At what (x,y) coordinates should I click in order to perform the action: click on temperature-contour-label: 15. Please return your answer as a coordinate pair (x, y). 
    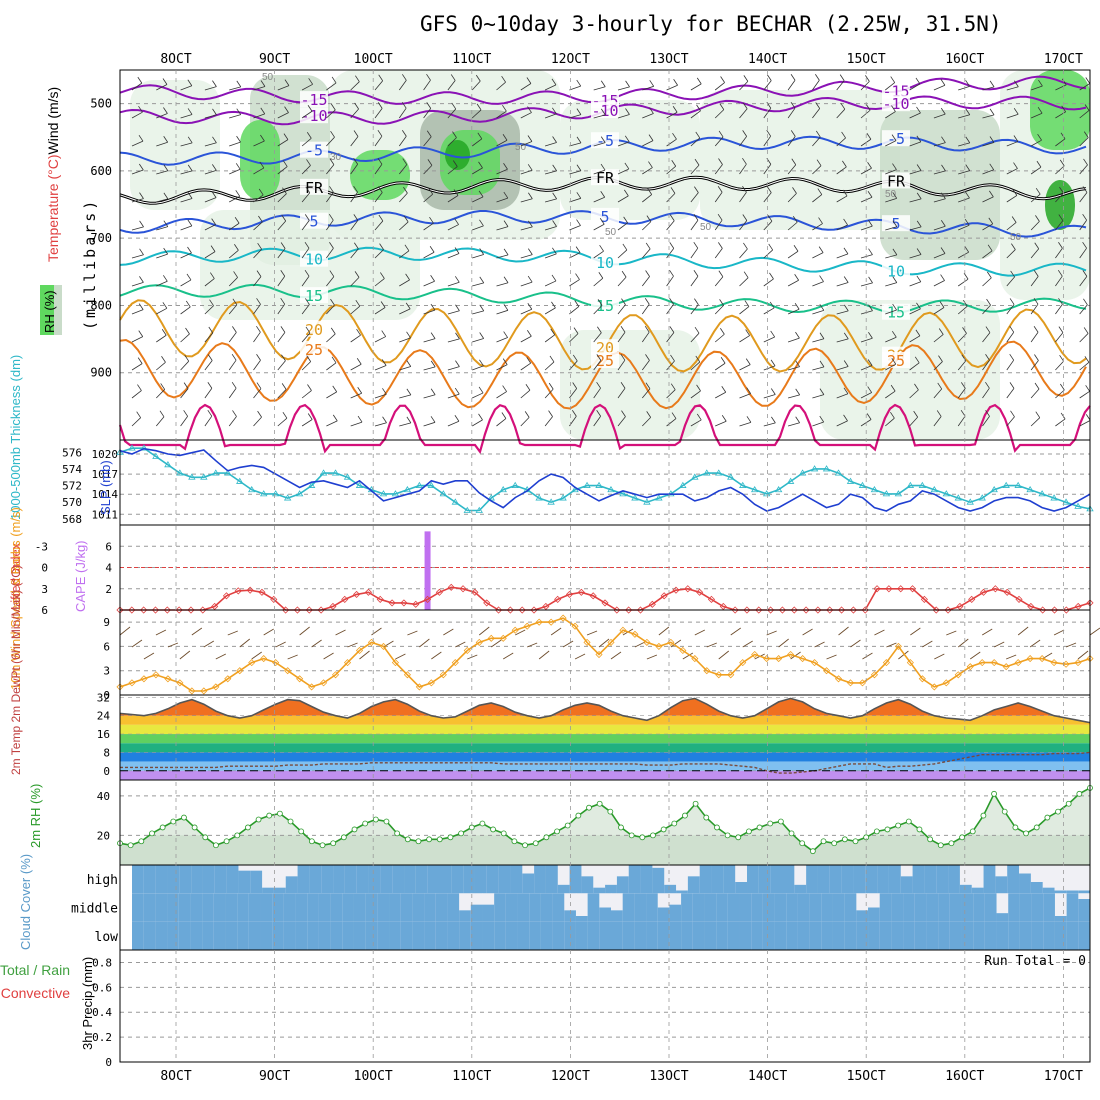
    Looking at the image, I should click on (605, 306).